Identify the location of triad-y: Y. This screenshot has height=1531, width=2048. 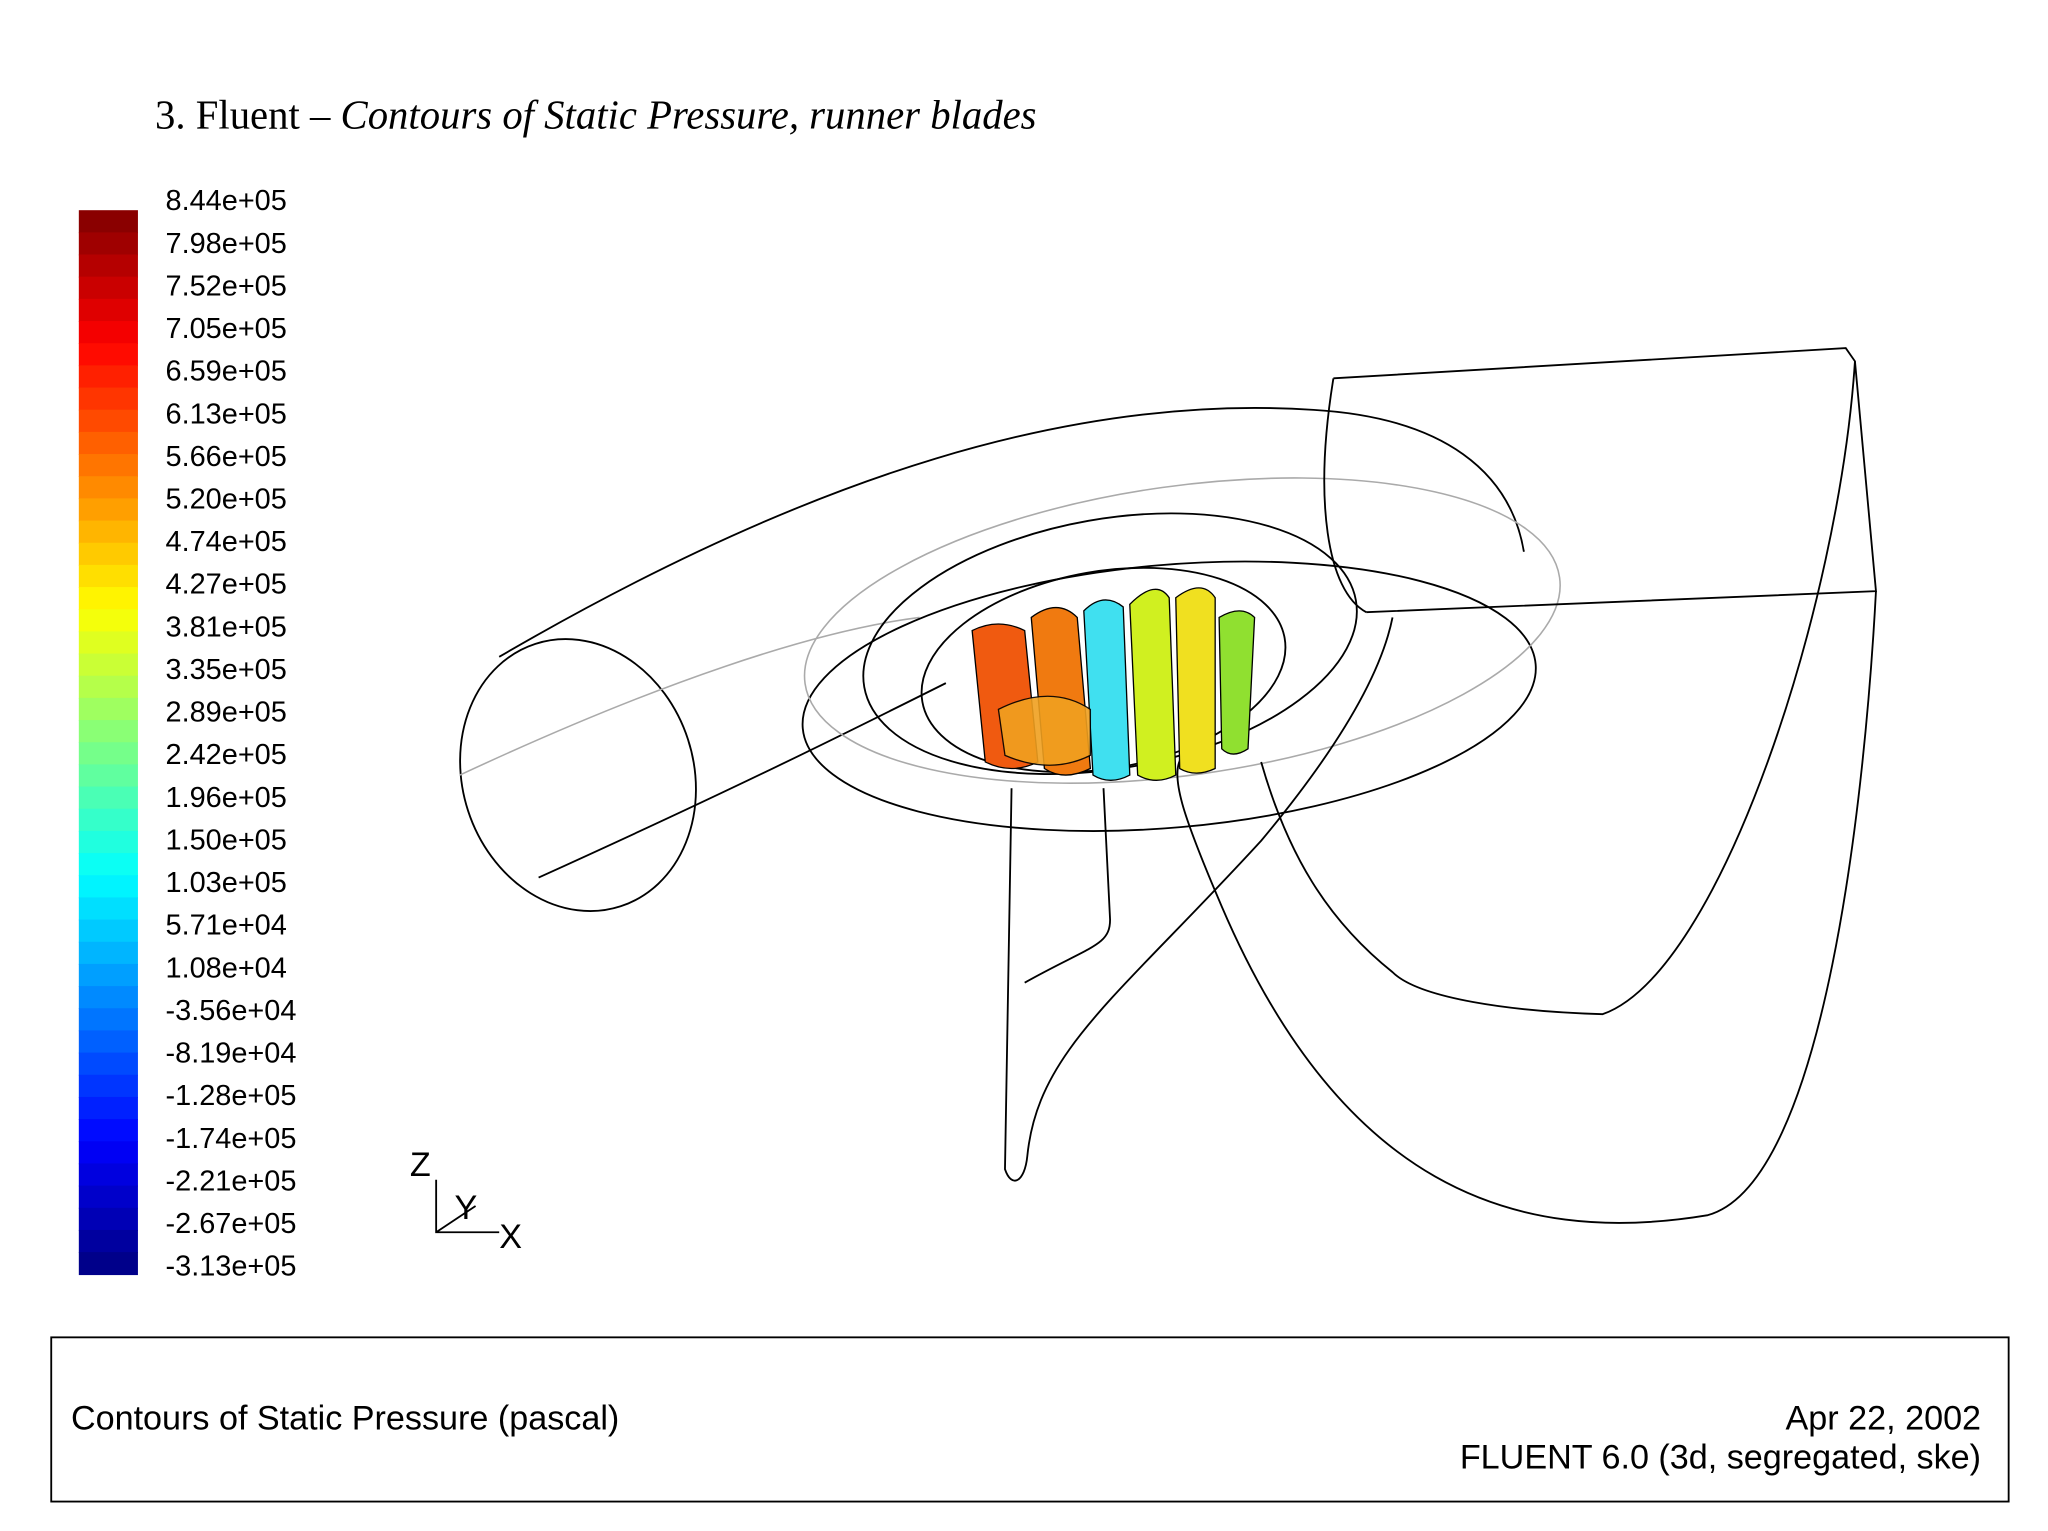
(466, 1208).